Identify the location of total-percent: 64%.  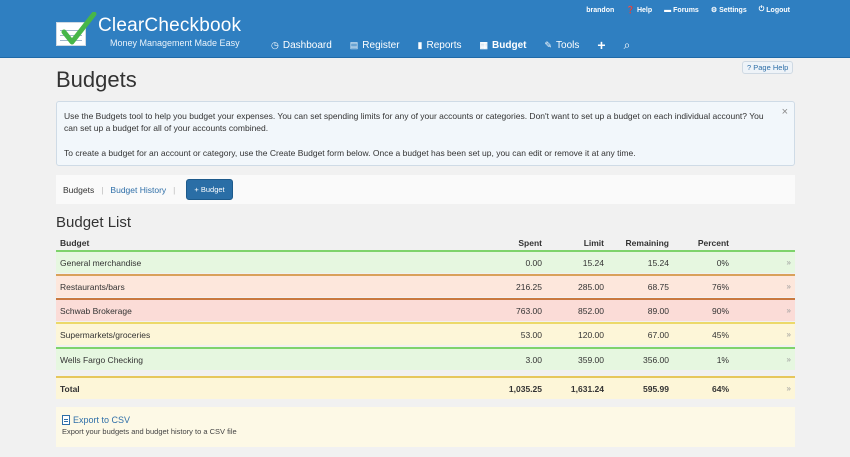
(720, 389).